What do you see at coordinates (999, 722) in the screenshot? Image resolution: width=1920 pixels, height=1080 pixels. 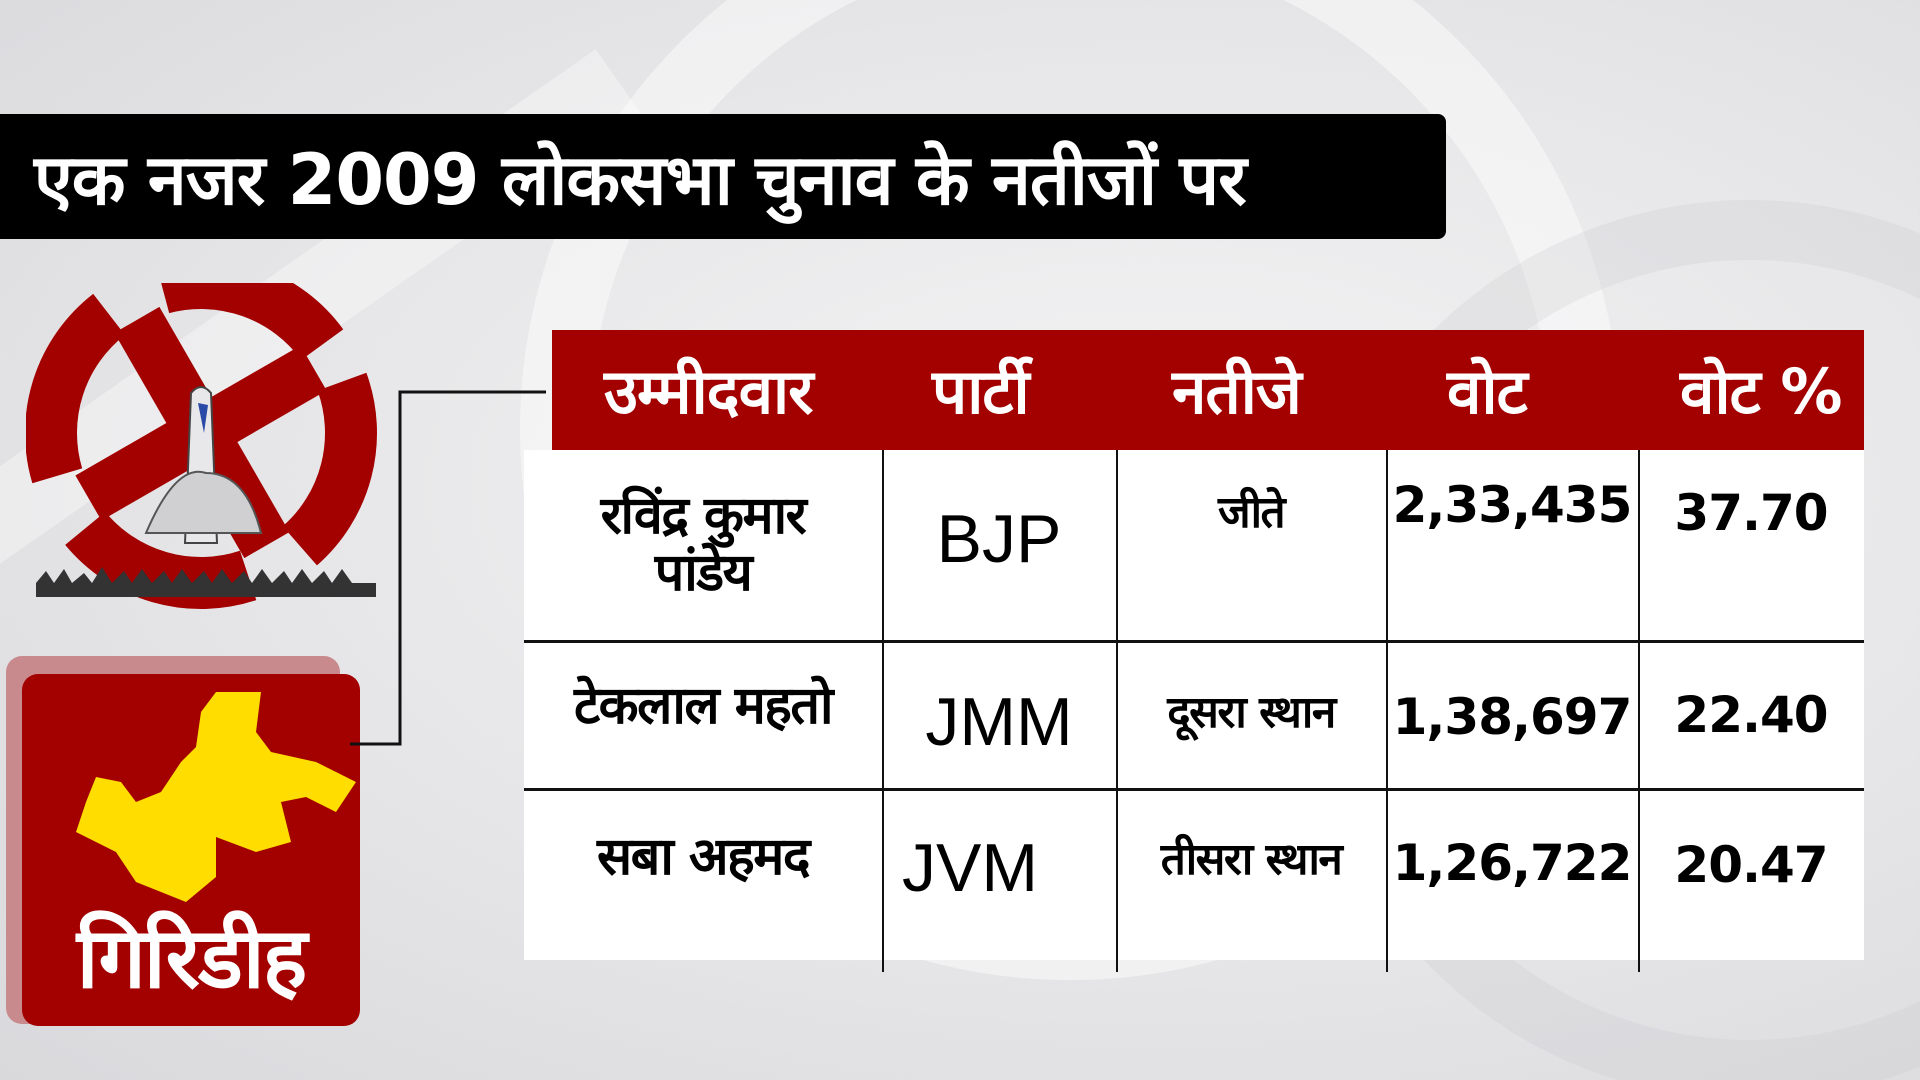 I see `party: JMM` at bounding box center [999, 722].